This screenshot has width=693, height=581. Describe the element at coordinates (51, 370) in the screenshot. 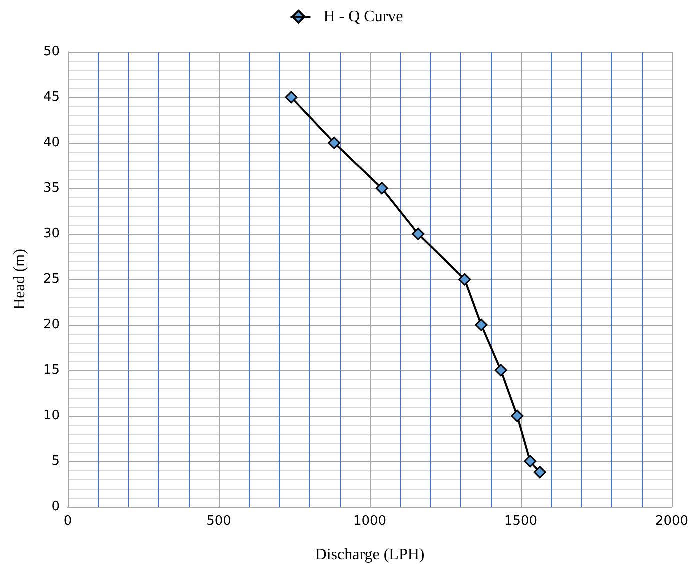

I see `y-tick-label: 15` at that location.